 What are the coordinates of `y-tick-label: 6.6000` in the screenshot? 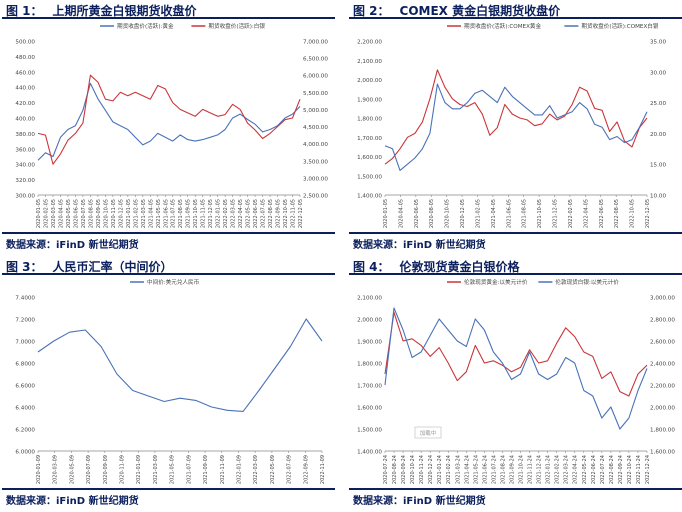 It's located at (25, 387).